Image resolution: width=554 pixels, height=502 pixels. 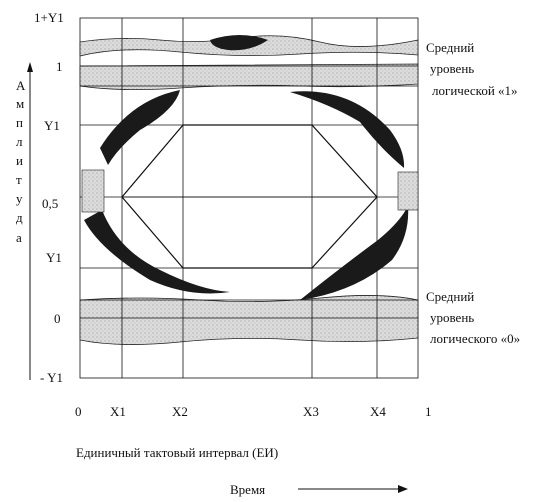 I want to click on y-tick-labels: 1+Y1 1 Y1 0,5 Y1 0 - Y1, so click(x=49, y=197).